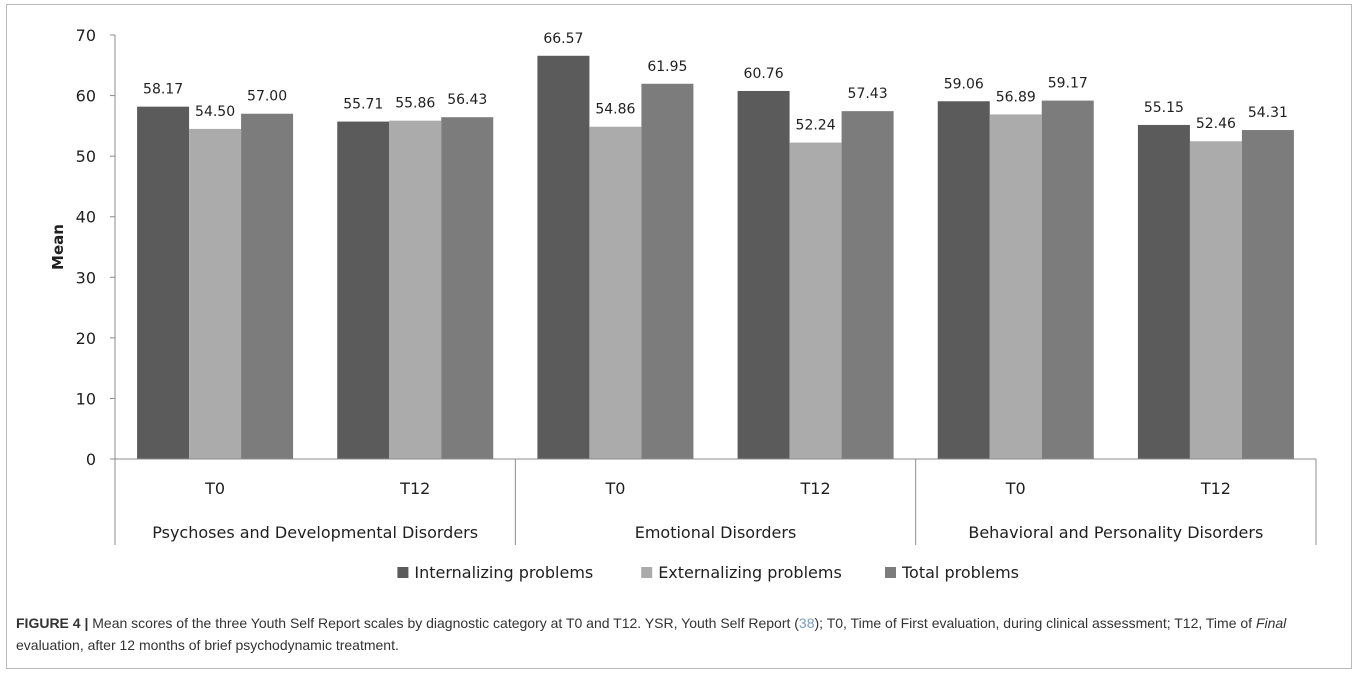  Describe the element at coordinates (86, 398) in the screenshot. I see `y-tick-label: 10` at that location.